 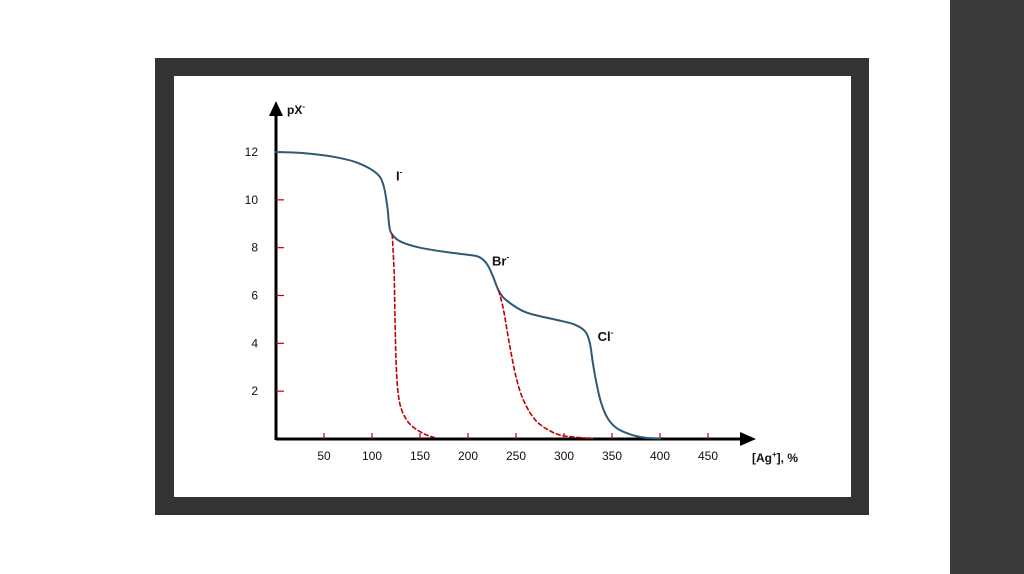 What do you see at coordinates (303, 106) in the screenshot?
I see `y-axis-title-sup: -` at bounding box center [303, 106].